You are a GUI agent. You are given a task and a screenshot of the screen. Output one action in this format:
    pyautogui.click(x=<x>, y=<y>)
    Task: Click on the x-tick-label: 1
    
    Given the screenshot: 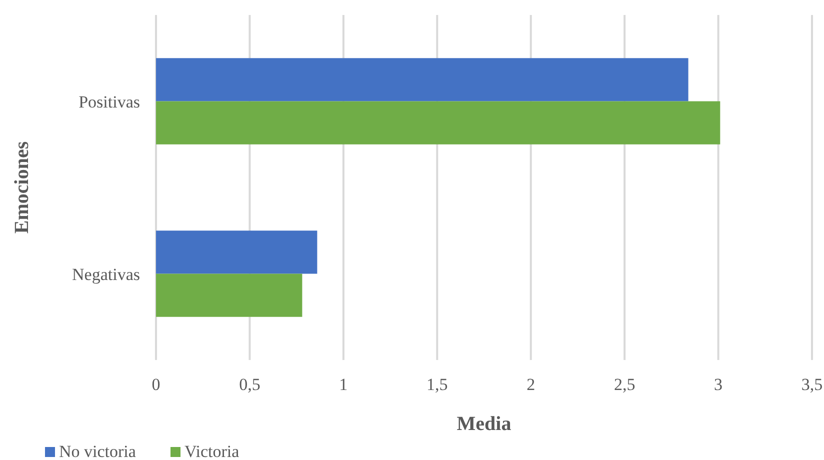 What is the action you would take?
    pyautogui.click(x=343, y=384)
    